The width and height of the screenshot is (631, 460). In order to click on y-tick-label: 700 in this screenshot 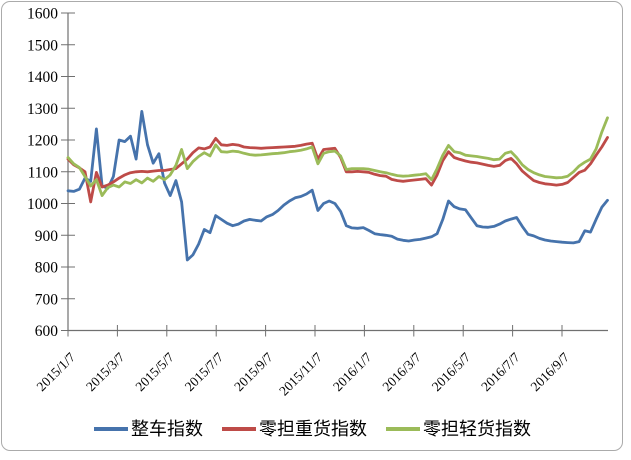, I will do `click(47, 299)`.